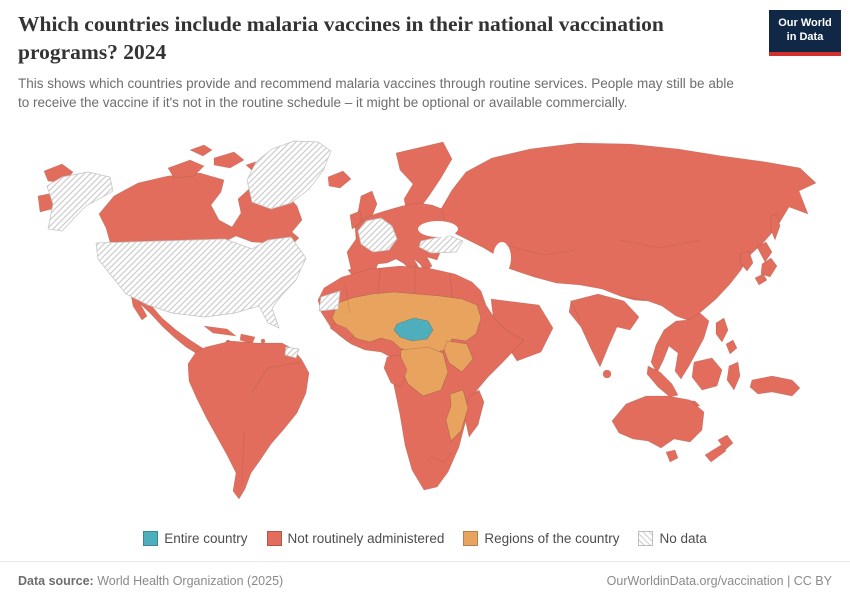 This screenshot has height=600, width=850. Describe the element at coordinates (188, 581) in the screenshot. I see `data-source-value: World Health Organization (2025)` at that location.